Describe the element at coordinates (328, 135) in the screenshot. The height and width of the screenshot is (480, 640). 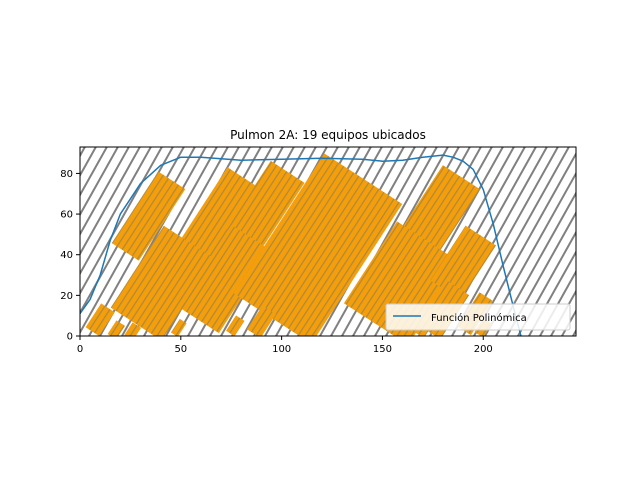
I see `chart-title: Pulmon 2A: 19 equipos ubicados` at that location.